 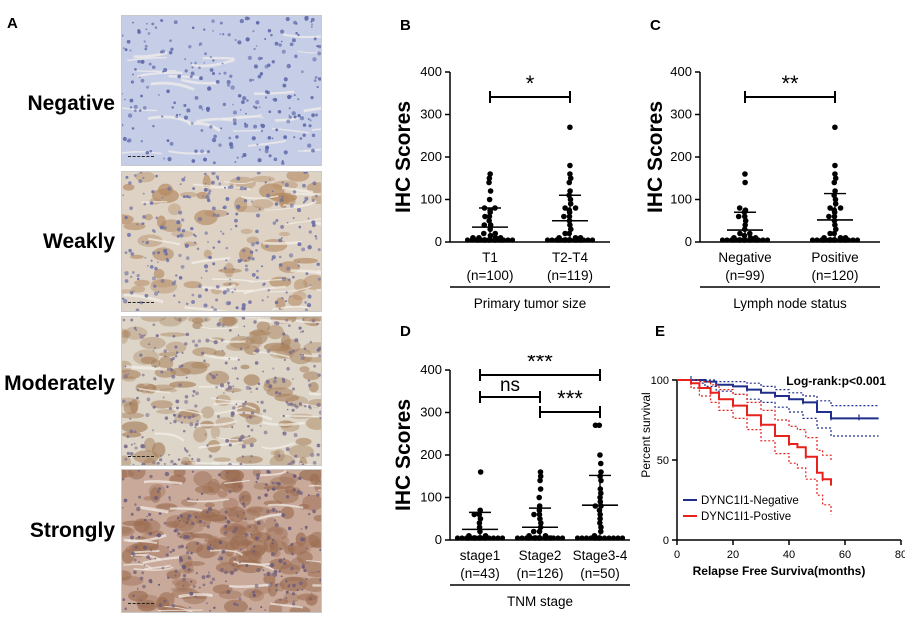 What do you see at coordinates (660, 331) in the screenshot?
I see `panel-e-letter: E` at bounding box center [660, 331].